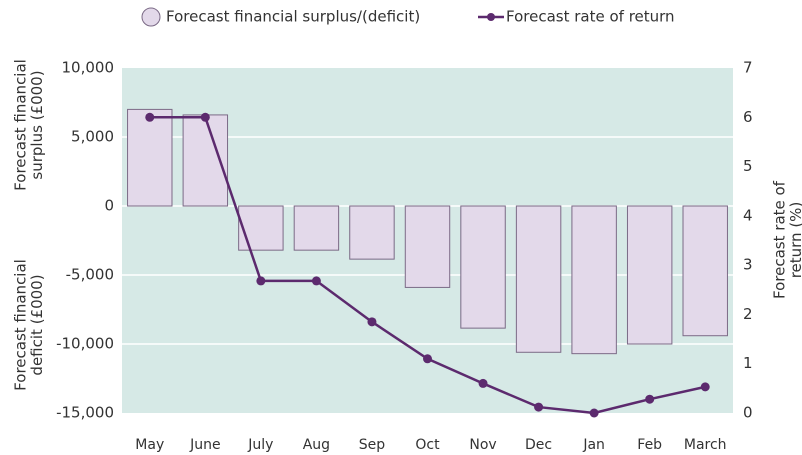 This screenshot has width=802, height=455. I want to click on x-tick-label: Feb, so click(649, 445).